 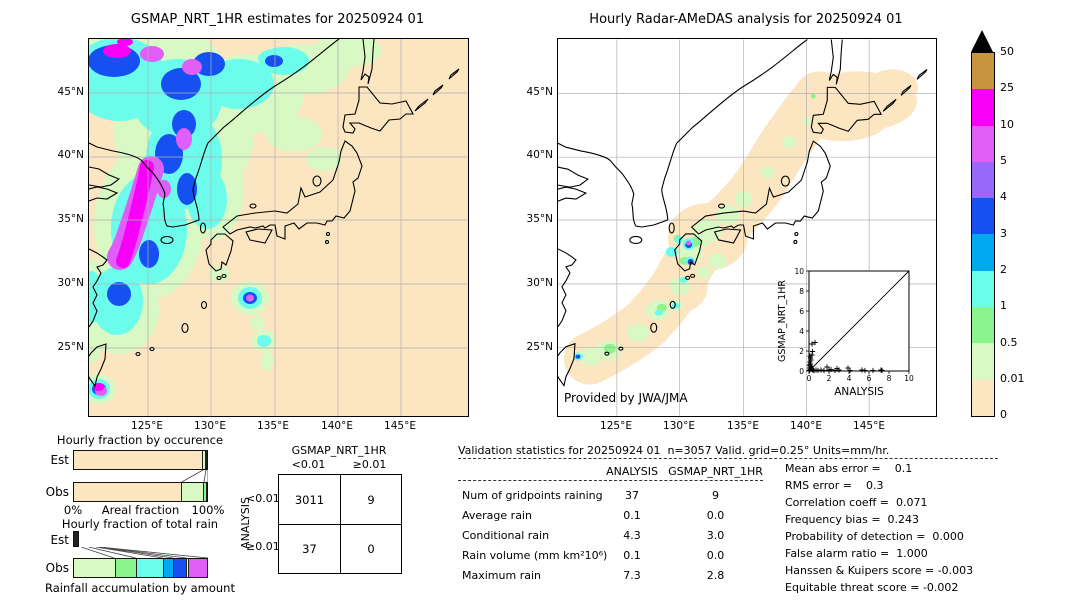 What do you see at coordinates (140, 588) in the screenshot?
I see `total-rain-xaxis-title: Rainfall accumulation by amount` at bounding box center [140, 588].